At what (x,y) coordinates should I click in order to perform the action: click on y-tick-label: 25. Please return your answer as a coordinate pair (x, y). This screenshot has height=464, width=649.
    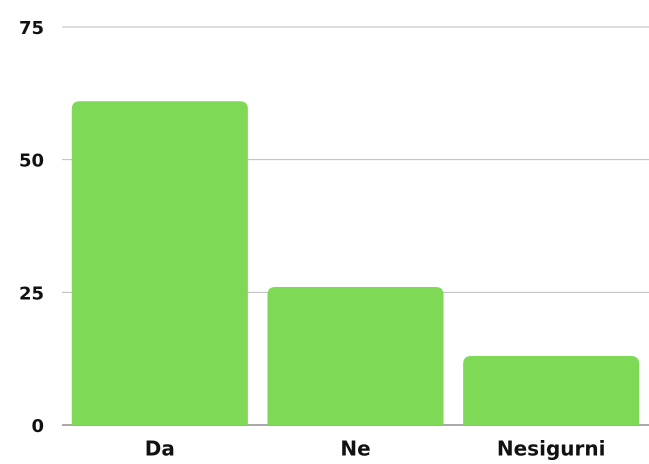
    Looking at the image, I should click on (31, 293).